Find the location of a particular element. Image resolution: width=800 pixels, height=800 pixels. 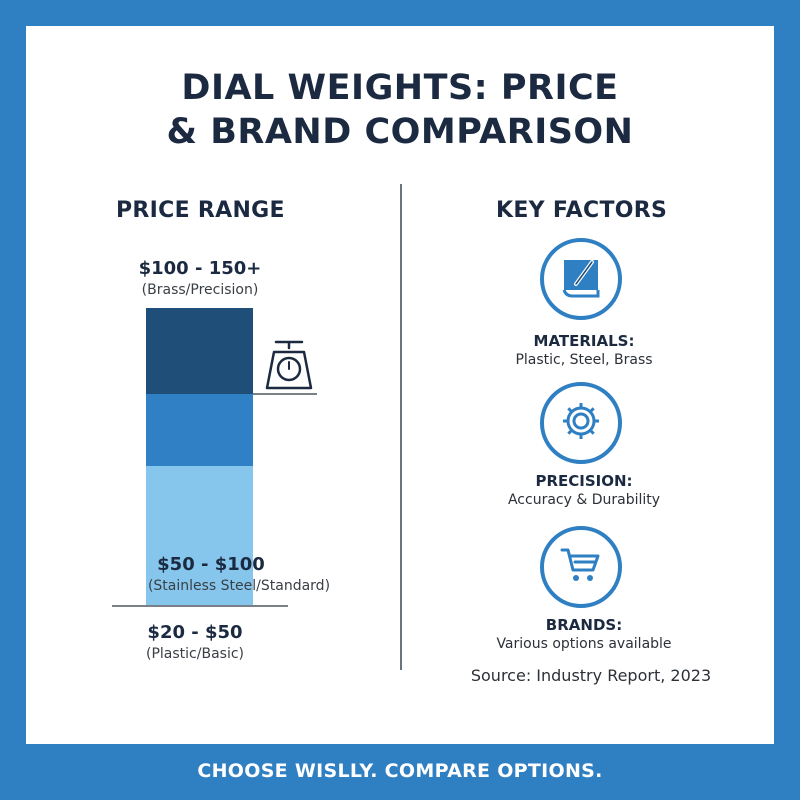

title-line-1: DIAL WEIGHTS: PRICE is located at coordinates (400, 88).